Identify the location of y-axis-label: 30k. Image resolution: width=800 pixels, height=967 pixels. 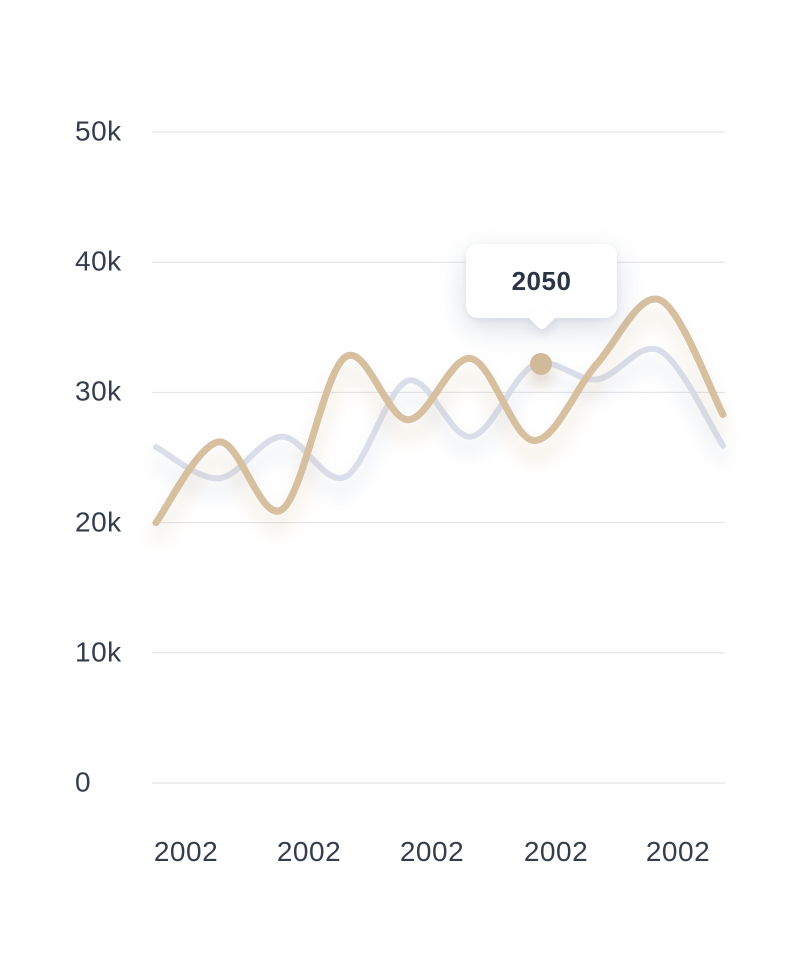
(98, 391).